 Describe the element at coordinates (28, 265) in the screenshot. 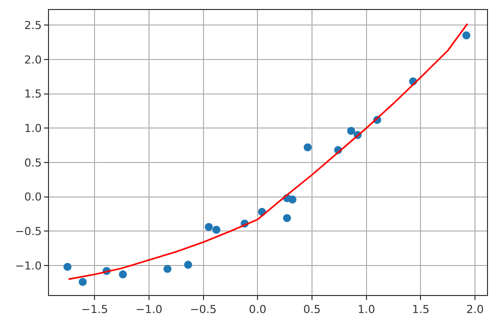

I see `y-tick-label: −1.0` at that location.